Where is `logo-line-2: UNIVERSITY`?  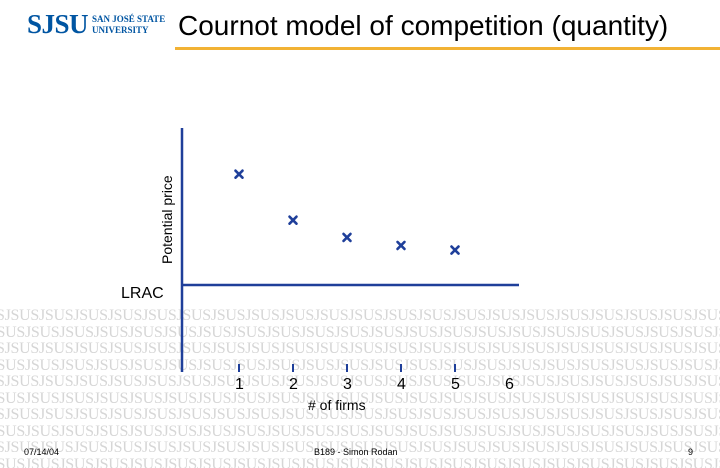 logo-line-2: UNIVERSITY is located at coordinates (120, 30).